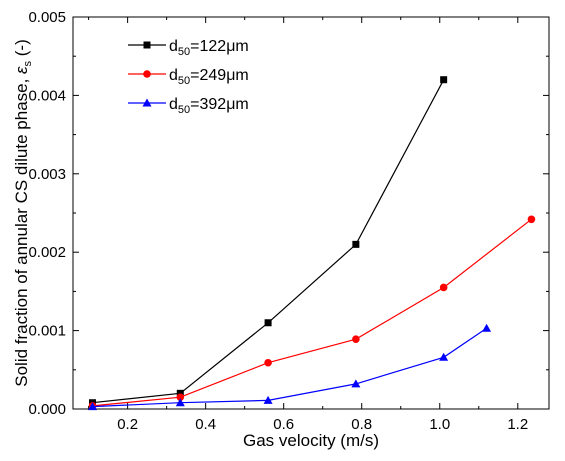 The height and width of the screenshot is (461, 565). Describe the element at coordinates (127, 424) in the screenshot. I see `x-tick-label: 0.2` at that location.